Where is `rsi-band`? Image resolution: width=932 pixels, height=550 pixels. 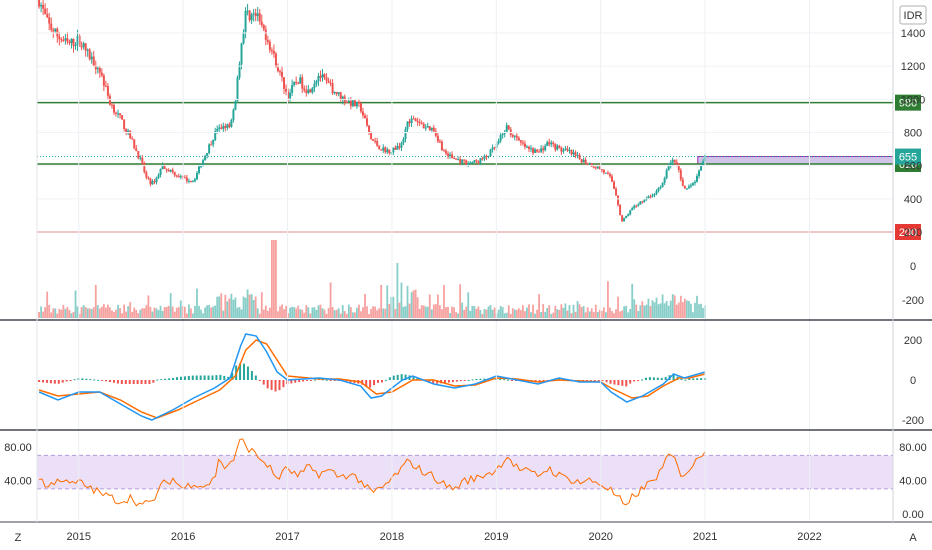 rsi-band is located at coordinates (465, 472).